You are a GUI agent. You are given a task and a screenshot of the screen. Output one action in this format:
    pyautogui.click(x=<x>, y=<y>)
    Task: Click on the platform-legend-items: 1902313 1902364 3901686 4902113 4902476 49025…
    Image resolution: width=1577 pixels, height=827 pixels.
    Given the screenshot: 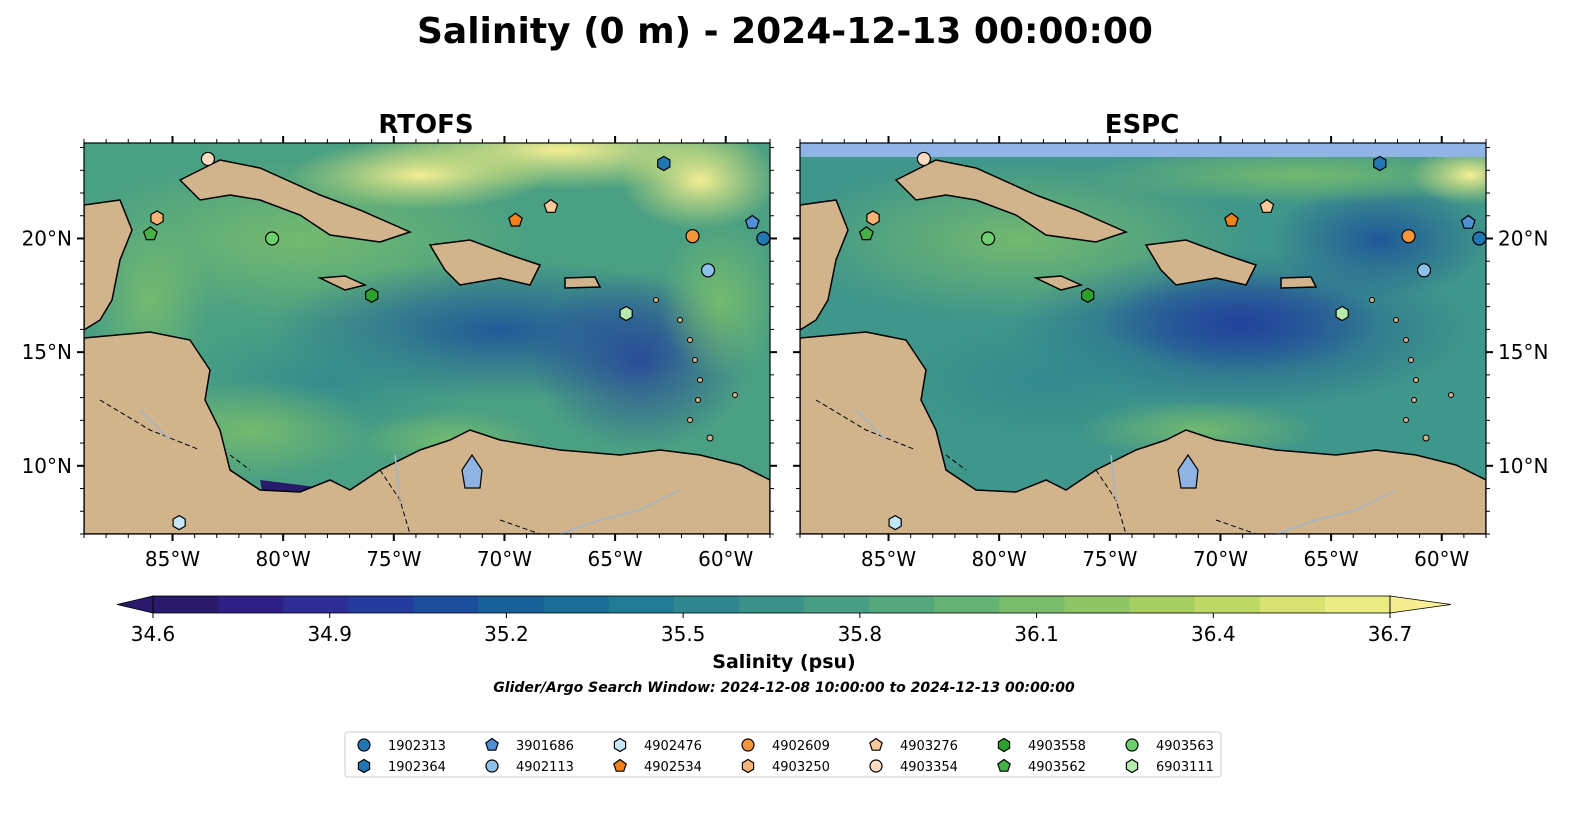 What is the action you would take?
    pyautogui.click(x=785, y=756)
    